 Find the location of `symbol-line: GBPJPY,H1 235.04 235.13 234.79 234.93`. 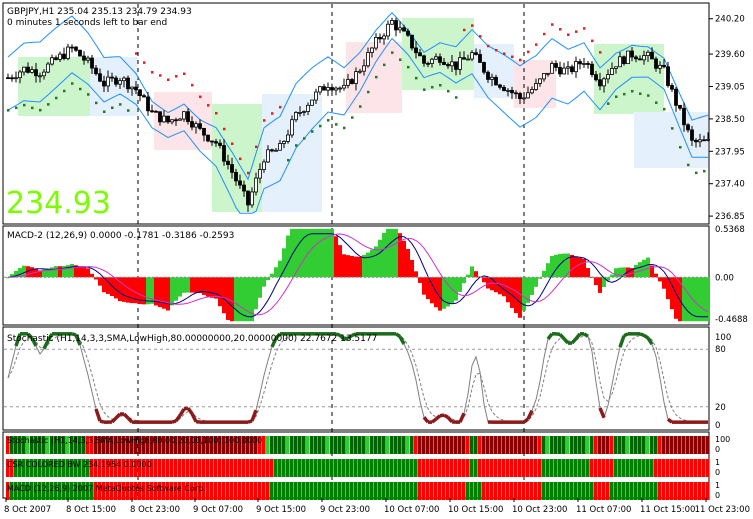

symbol-line: GBPJPY,H1 235.04 235.13 234.79 234.93 is located at coordinates (99, 12).